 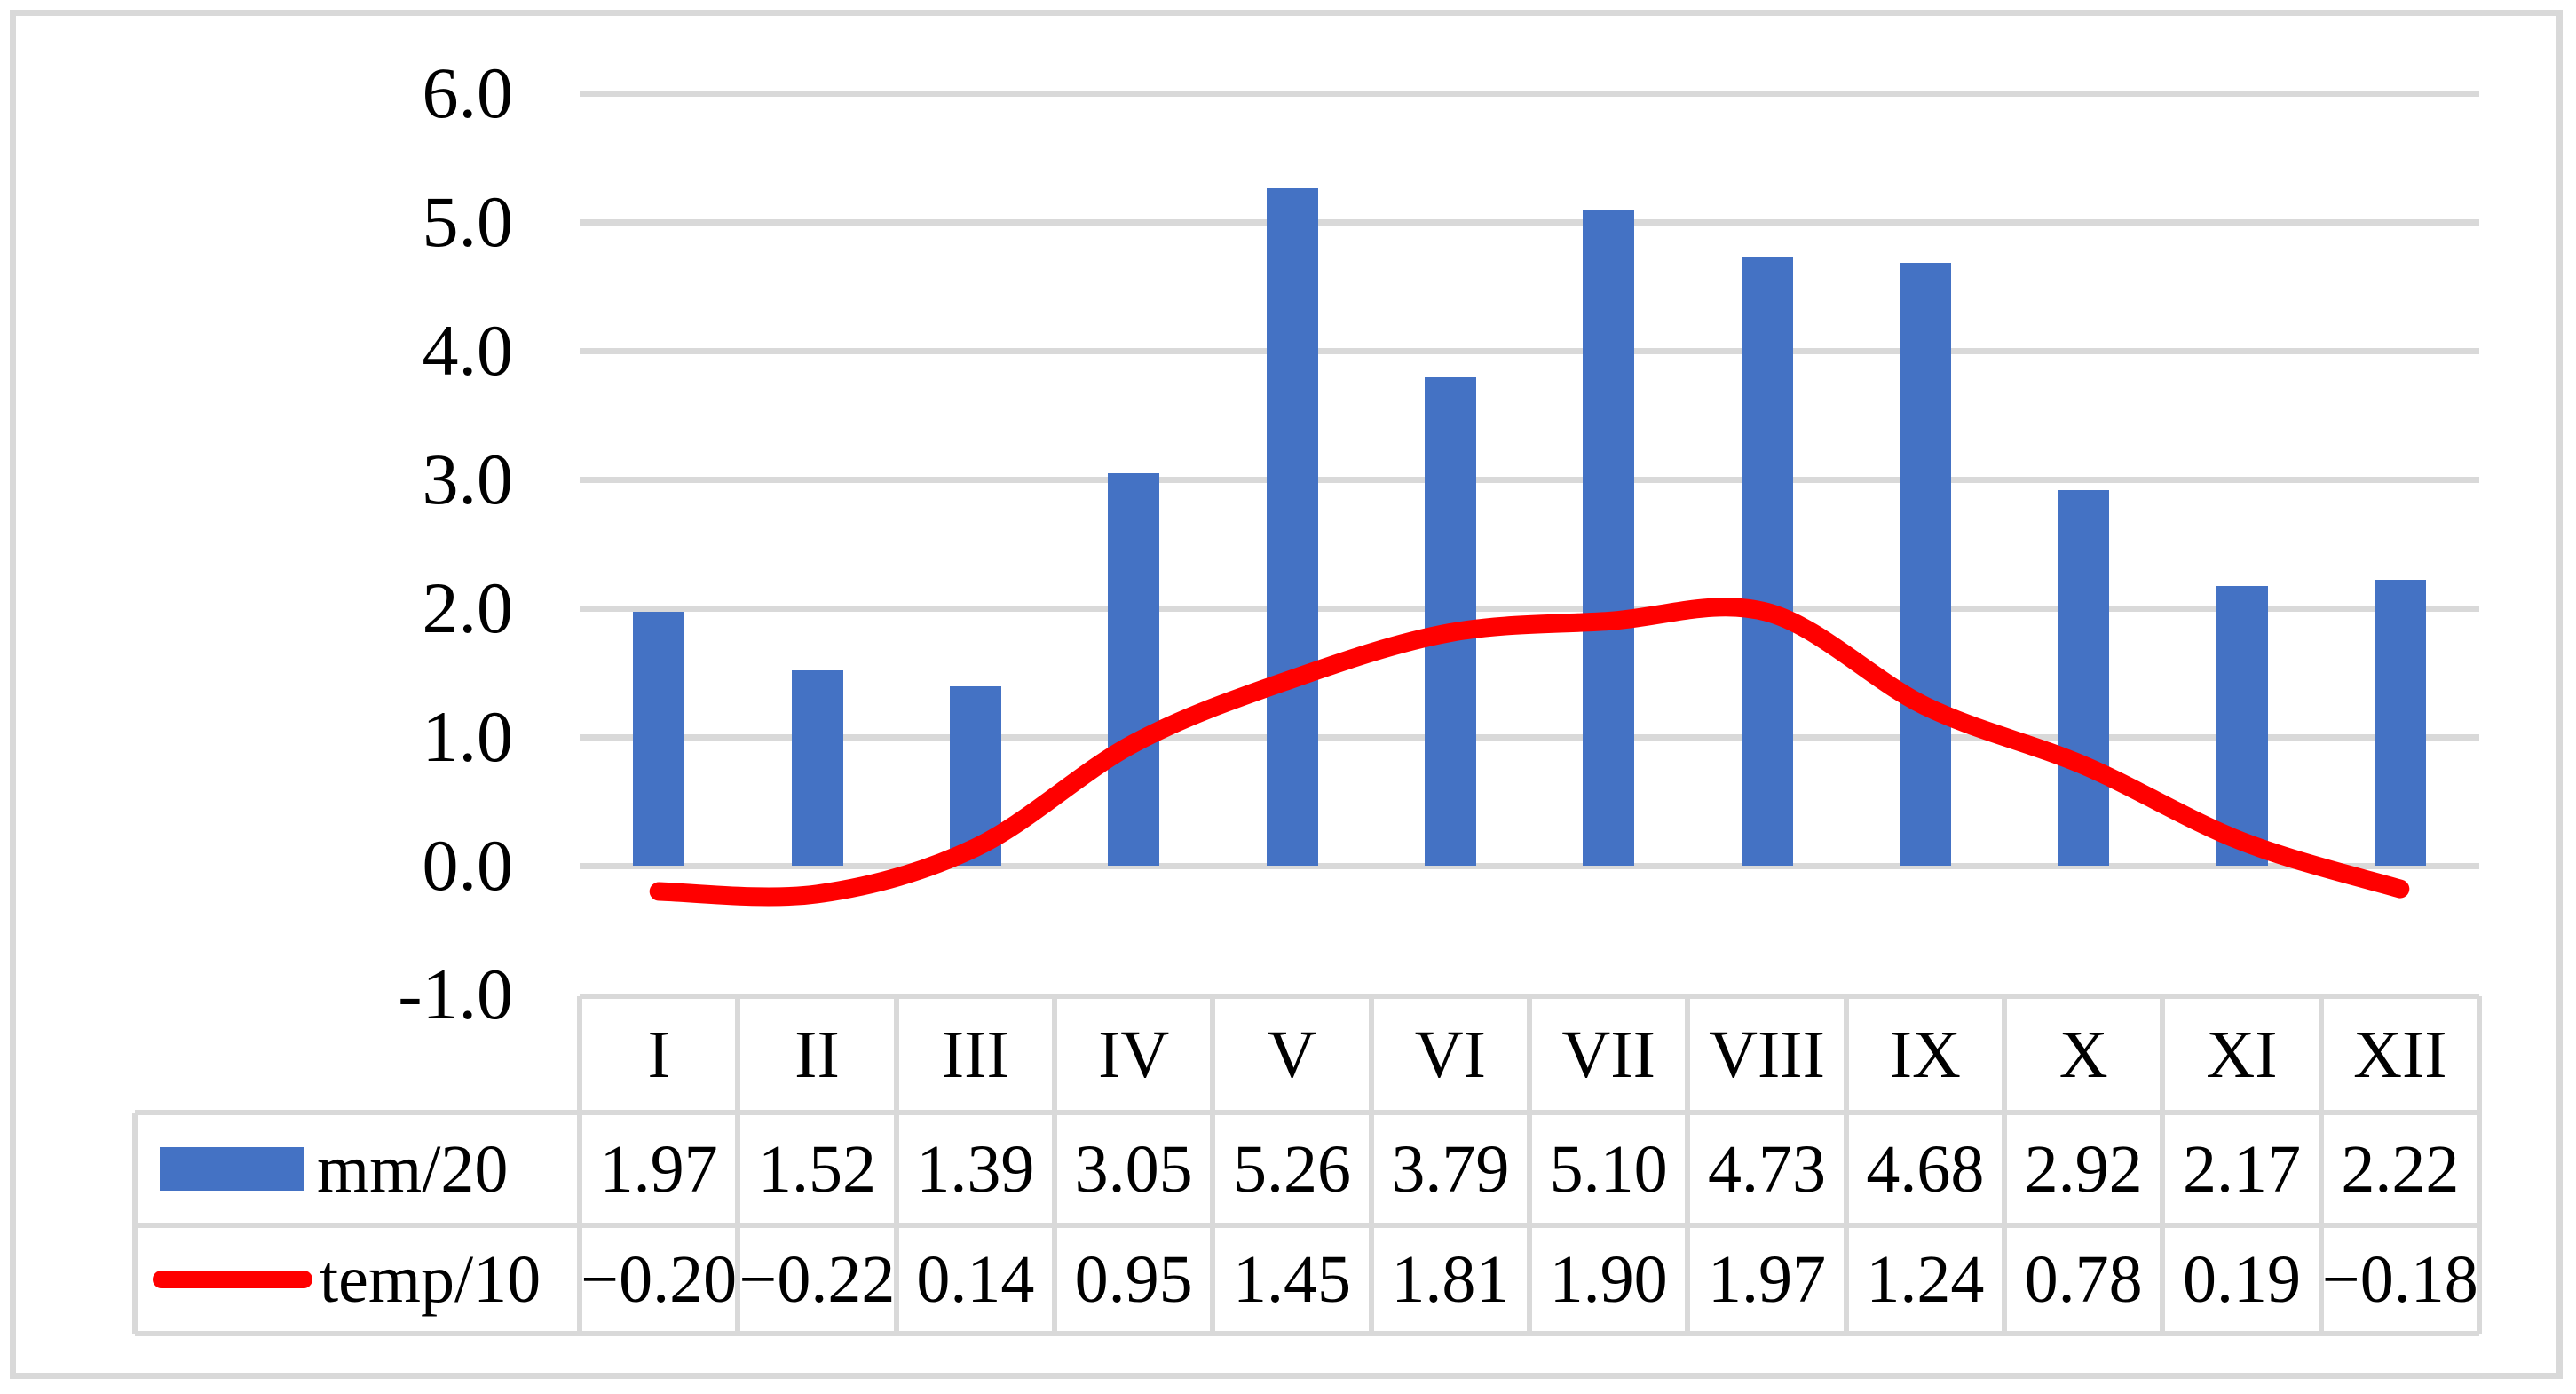 I want to click on temp-value-cell: −0.20, so click(x=659, y=1279).